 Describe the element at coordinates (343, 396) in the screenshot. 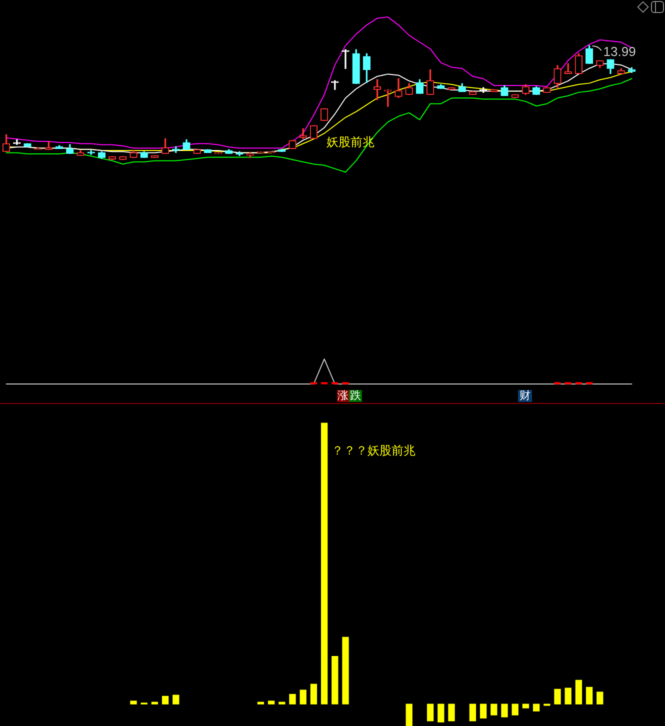

I see `badge: 涨` at that location.